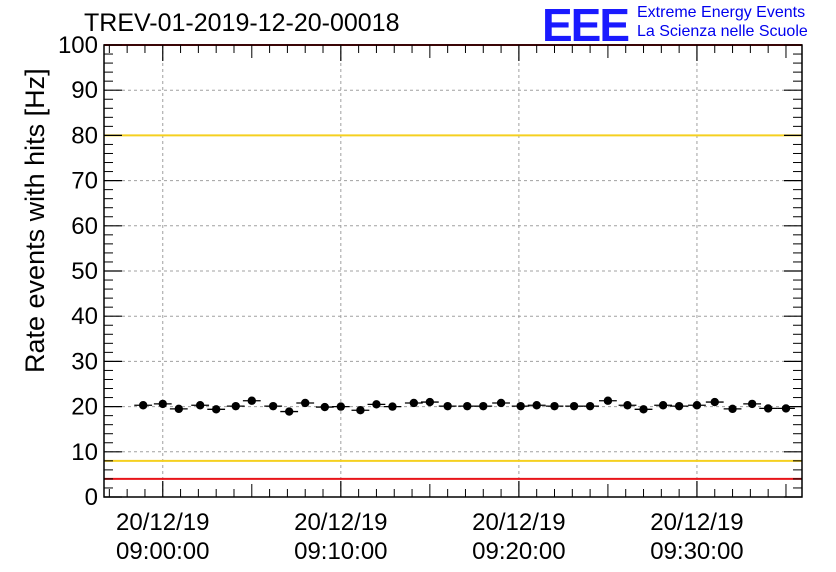  Describe the element at coordinates (722, 31) in the screenshot. I see `logo-caption-line2: La Scienza nelle Scuole` at that location.